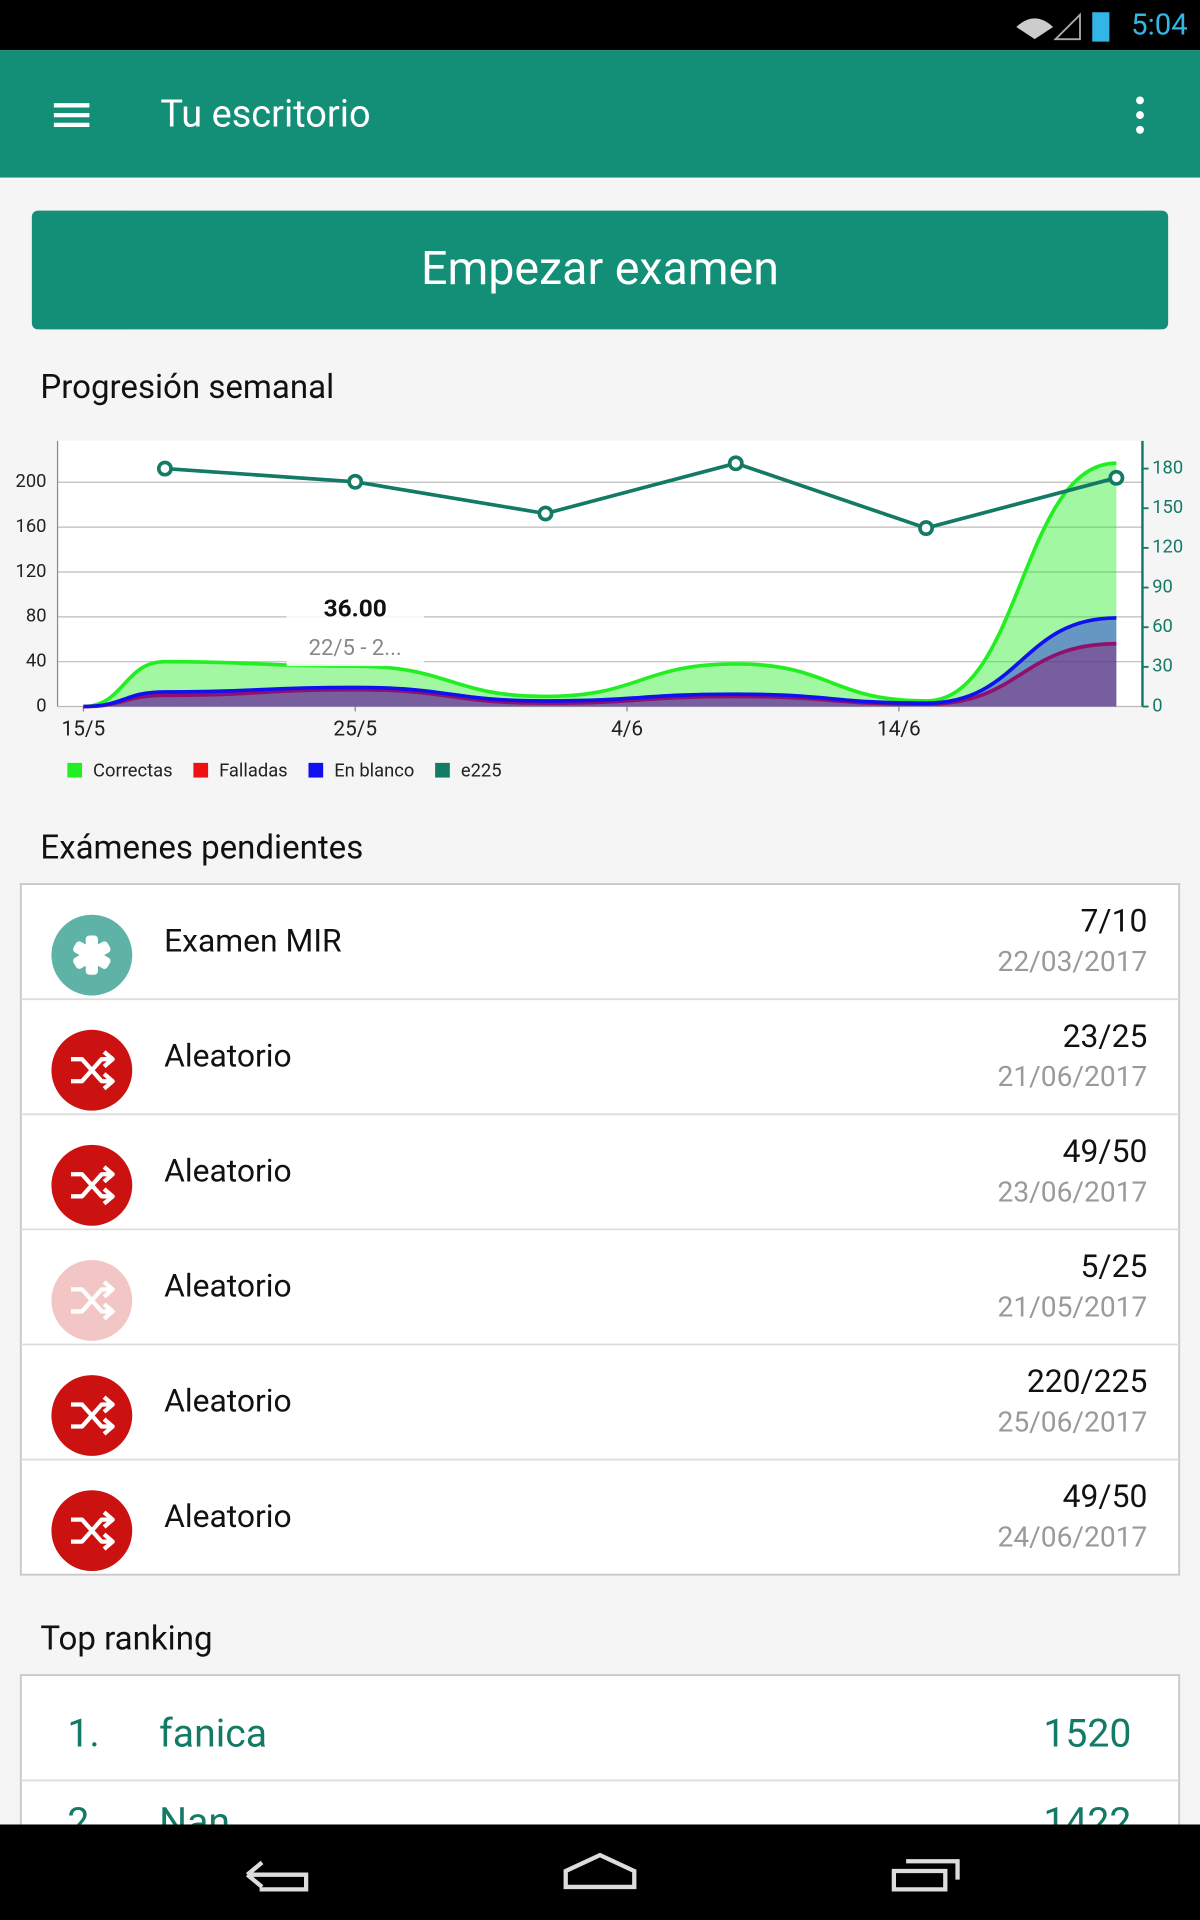  What do you see at coordinates (600, 1399) in the screenshot?
I see `list-item: Aleatorio 220/225 25/06/2017` at bounding box center [600, 1399].